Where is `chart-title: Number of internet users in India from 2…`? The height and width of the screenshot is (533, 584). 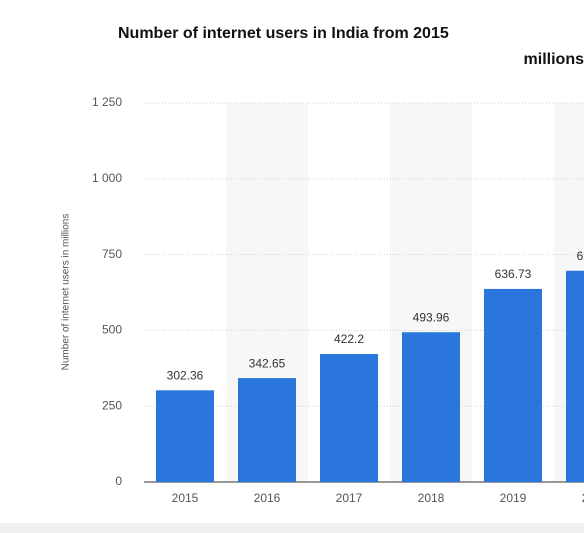 chart-title: Number of internet users in India from 2… is located at coordinates (283, 33).